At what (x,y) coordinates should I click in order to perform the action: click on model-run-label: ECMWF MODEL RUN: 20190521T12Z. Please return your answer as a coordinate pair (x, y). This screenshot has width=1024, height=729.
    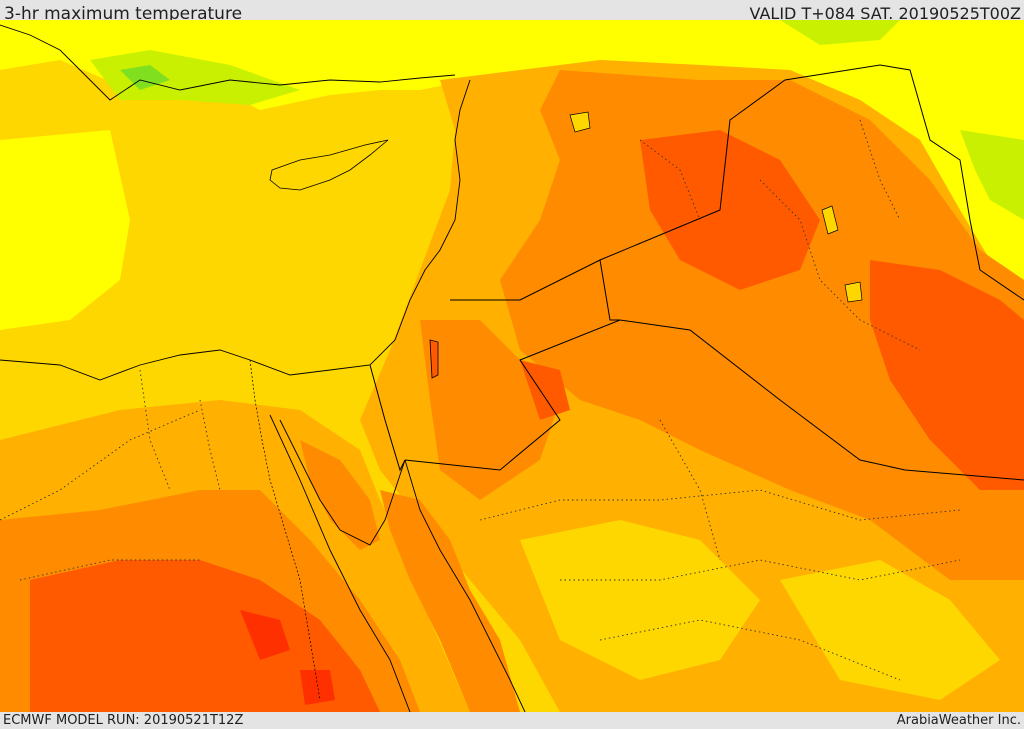
    Looking at the image, I should click on (123, 720).